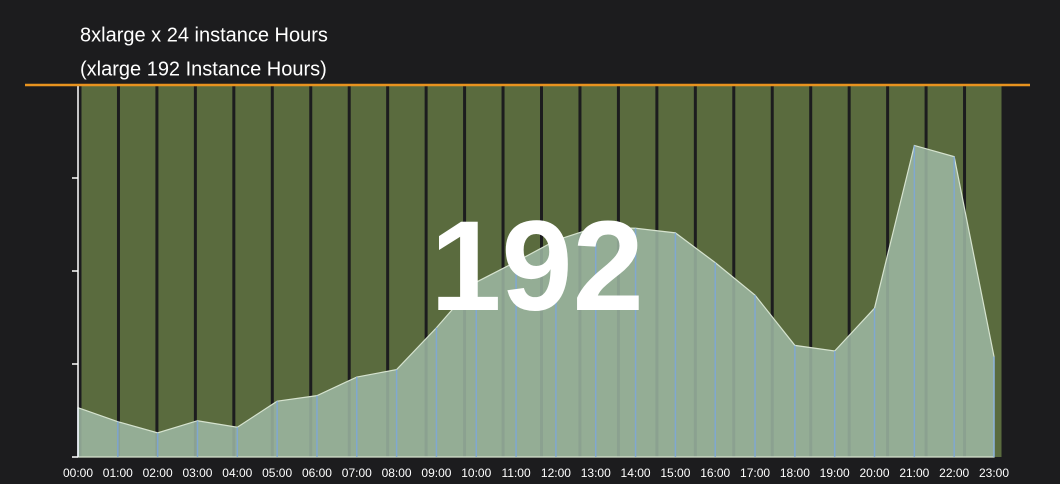 Image resolution: width=1060 pixels, height=484 pixels. What do you see at coordinates (436, 473) in the screenshot?
I see `x-tick-label: 09:00` at bounding box center [436, 473].